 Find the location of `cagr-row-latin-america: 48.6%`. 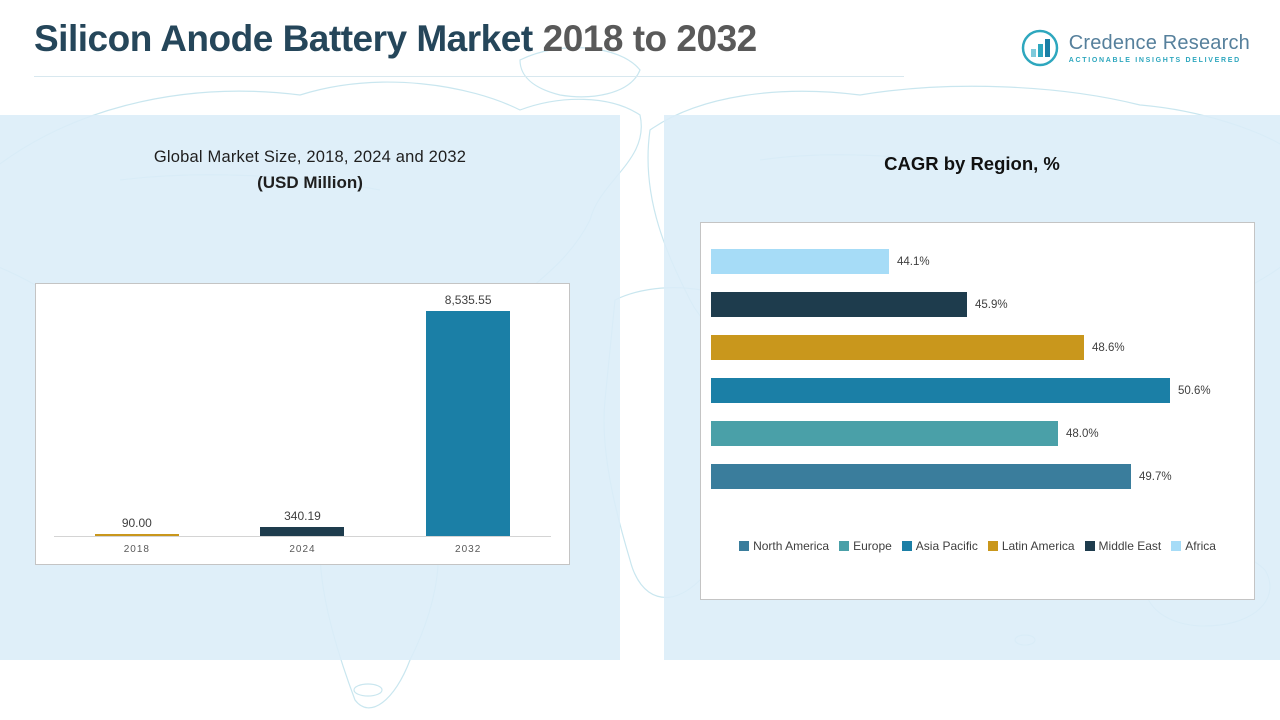

cagr-row-latin-america: 48.6% is located at coordinates (982, 347).